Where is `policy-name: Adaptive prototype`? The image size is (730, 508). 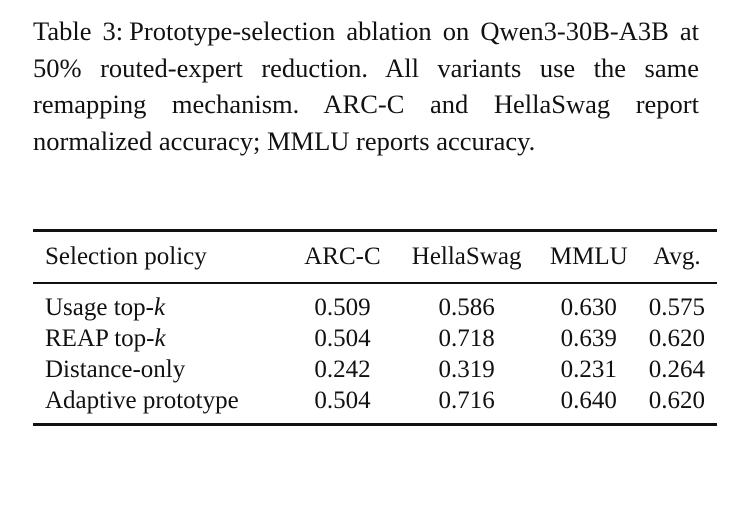
policy-name: Adaptive prototype is located at coordinates (142, 400).